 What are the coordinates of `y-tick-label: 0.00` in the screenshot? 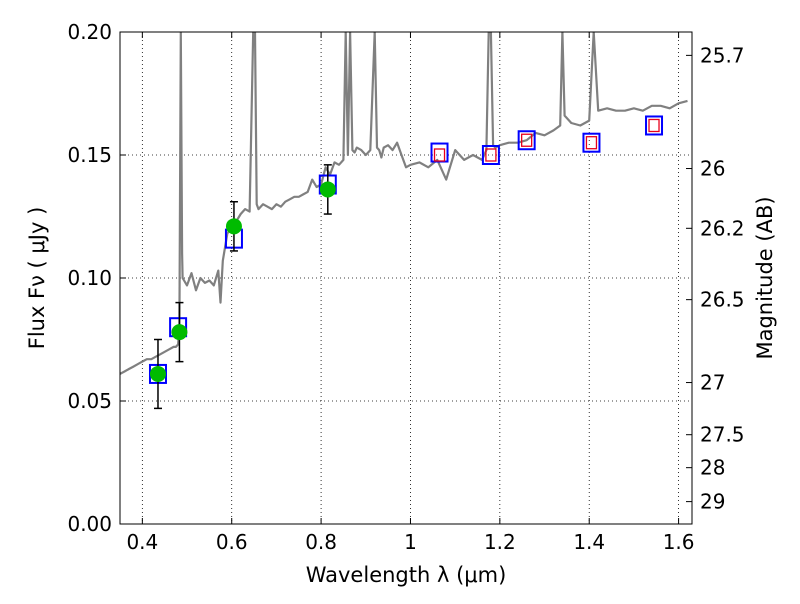 It's located at (89, 524).